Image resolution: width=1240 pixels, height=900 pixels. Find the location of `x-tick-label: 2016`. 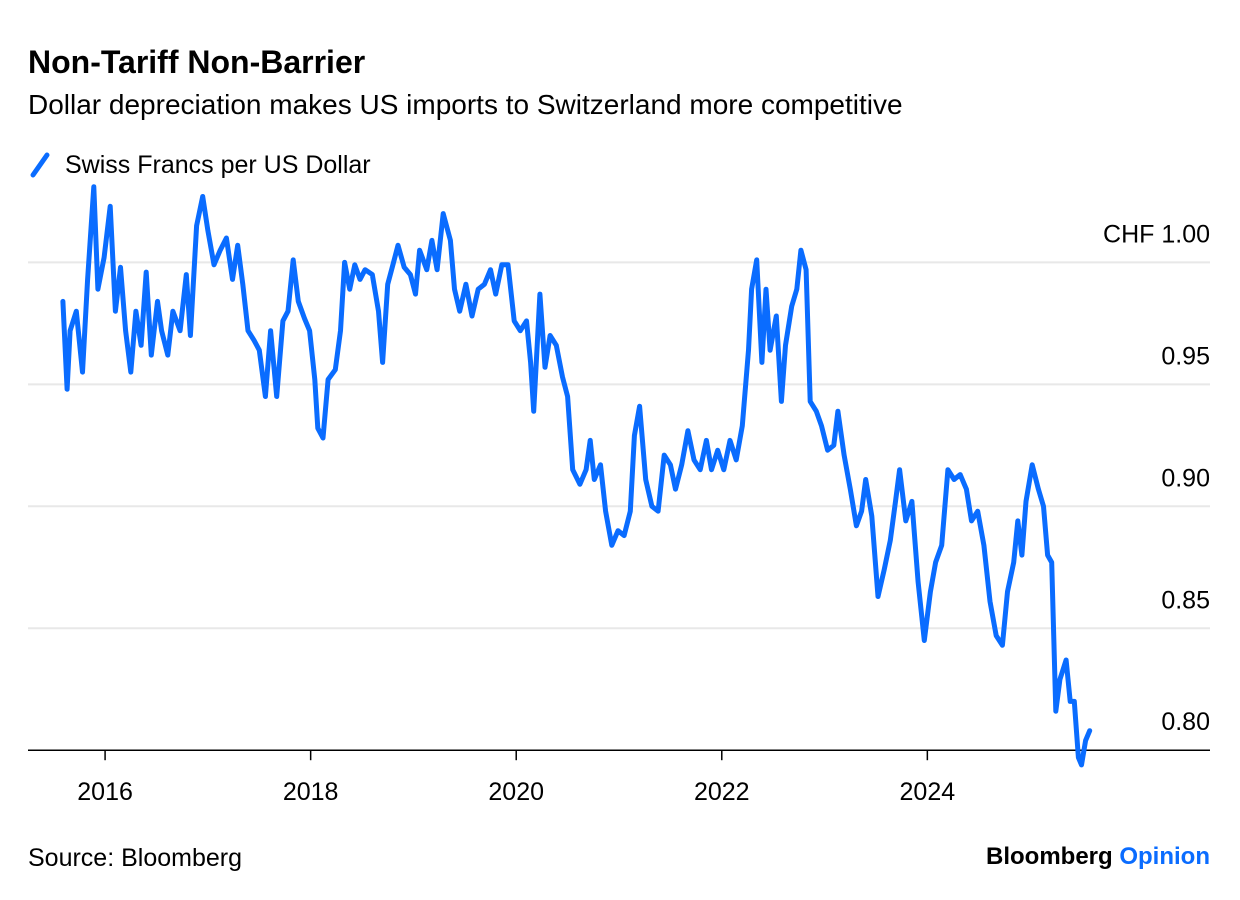

x-tick-label: 2016 is located at coordinates (105, 792).